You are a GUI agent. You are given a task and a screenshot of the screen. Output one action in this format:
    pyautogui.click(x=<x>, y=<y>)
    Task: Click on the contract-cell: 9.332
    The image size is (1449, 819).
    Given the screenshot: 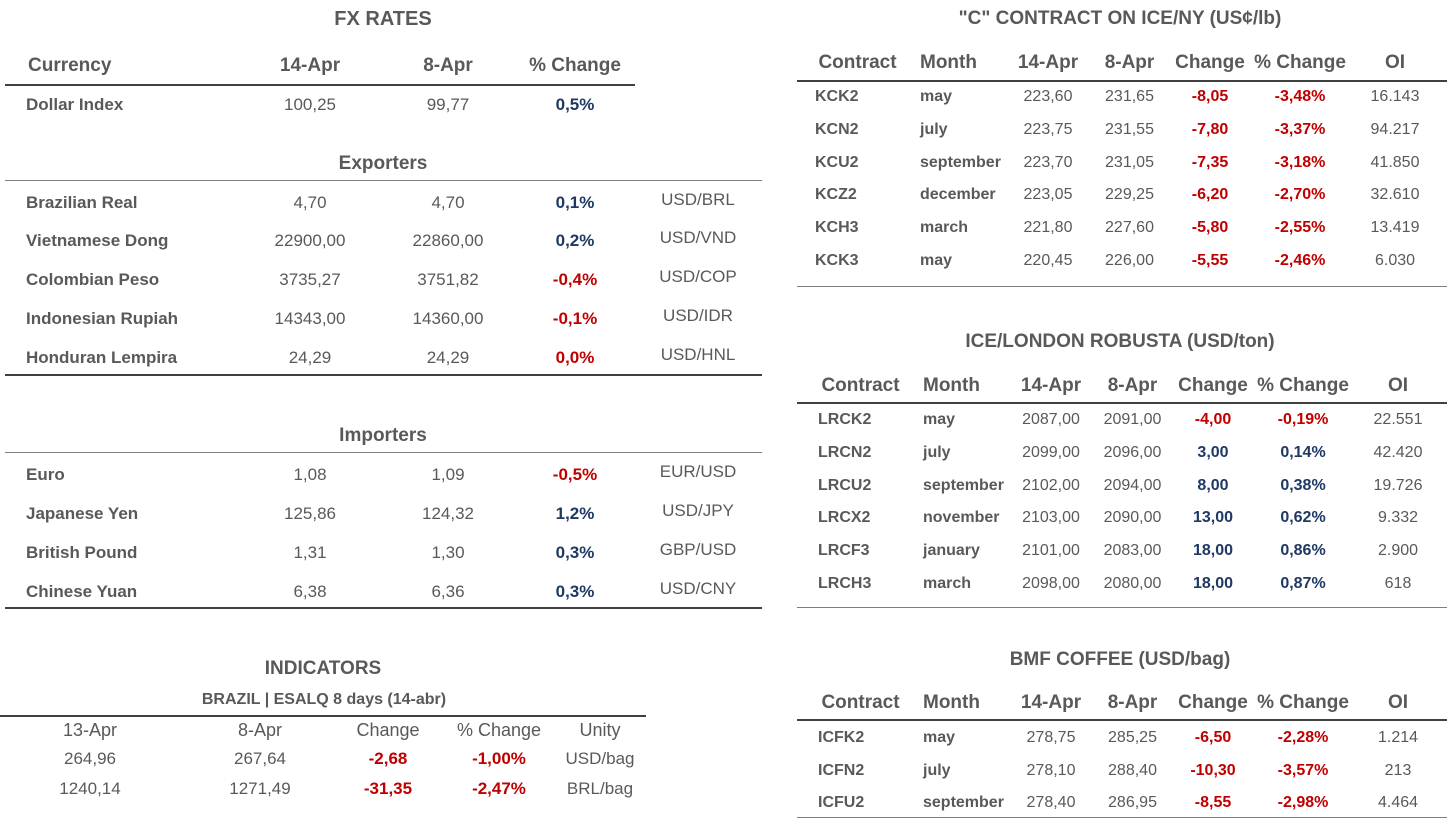 What is the action you would take?
    pyautogui.click(x=1398, y=517)
    